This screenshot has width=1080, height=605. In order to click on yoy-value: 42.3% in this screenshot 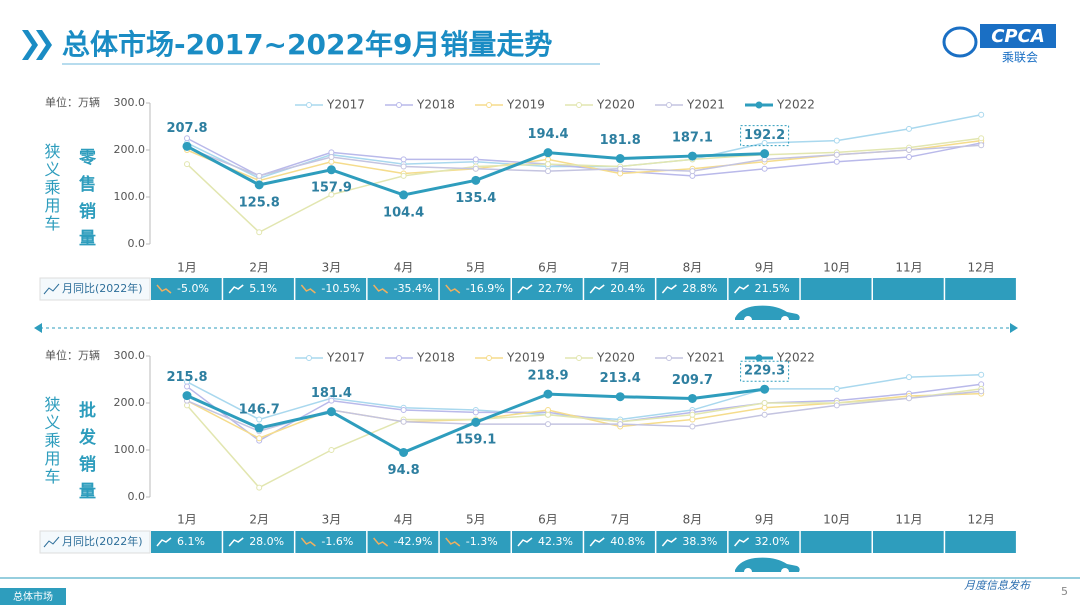, I will do `click(555, 541)`.